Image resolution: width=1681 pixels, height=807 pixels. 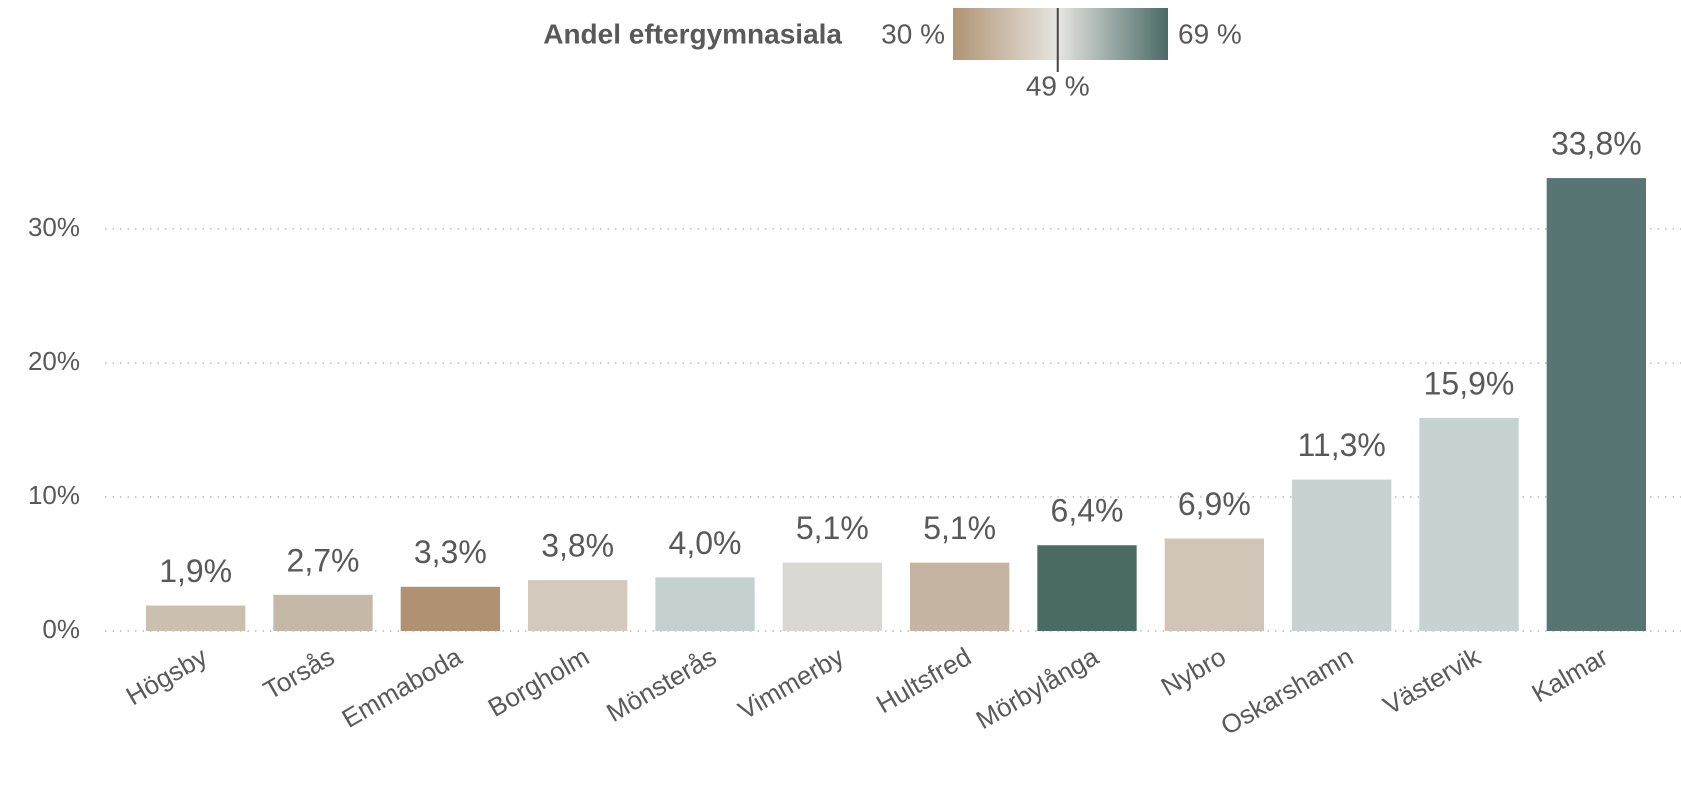 What do you see at coordinates (923, 680) in the screenshot?
I see `x-tick-label: Hultsfred` at bounding box center [923, 680].